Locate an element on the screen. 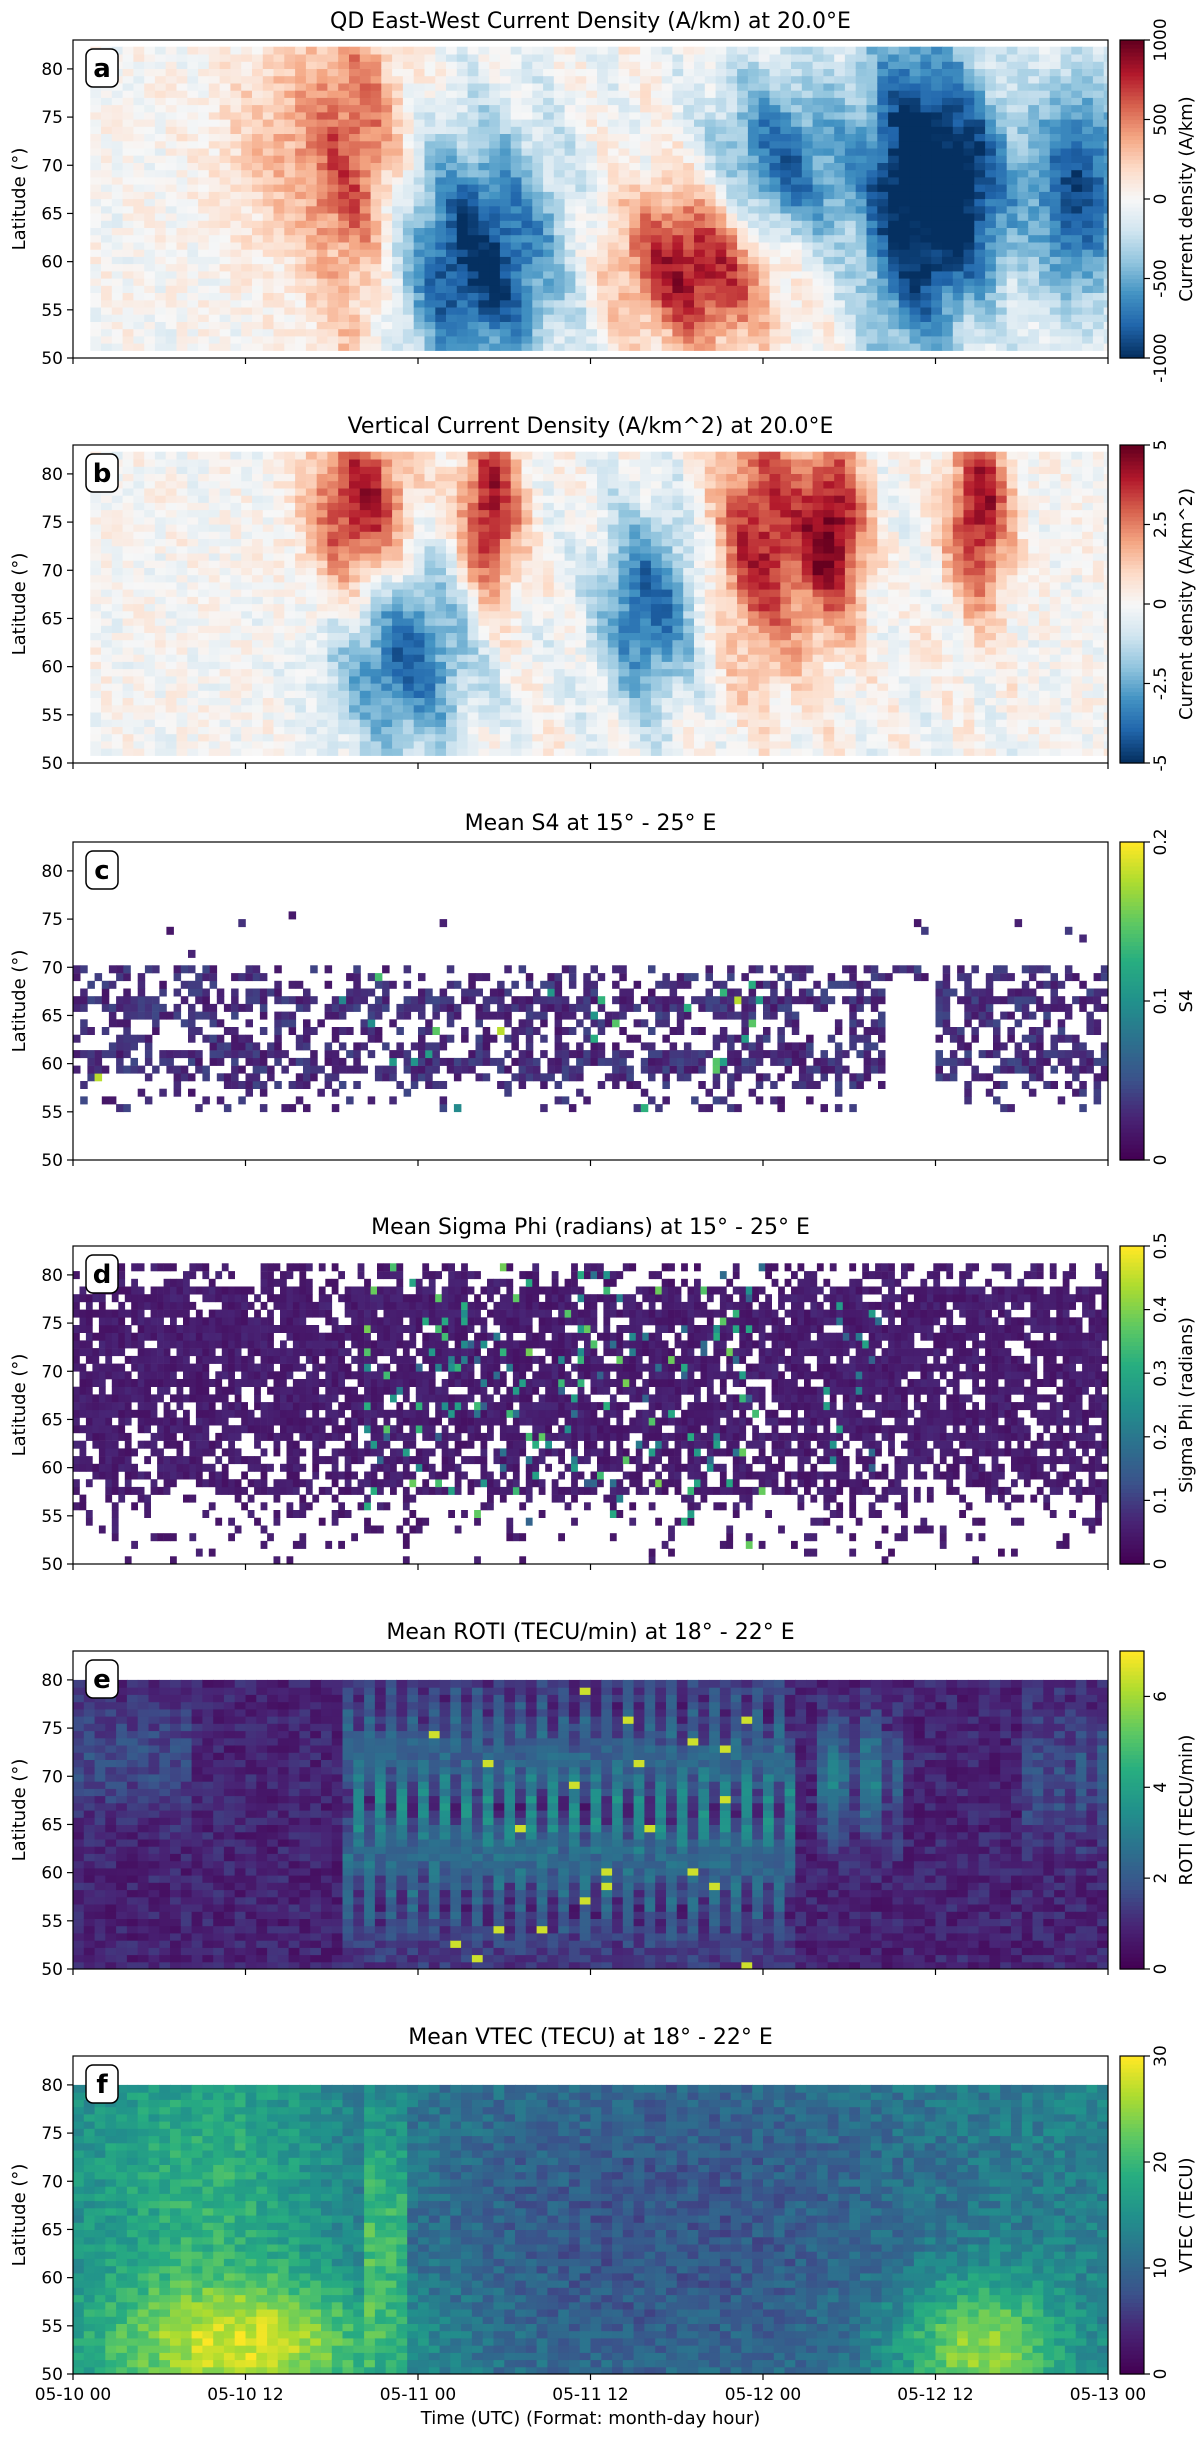 The width and height of the screenshot is (1200, 2441). panel-title: Mean VTEC (TECU) at 18° - 22° E is located at coordinates (590, 2037).